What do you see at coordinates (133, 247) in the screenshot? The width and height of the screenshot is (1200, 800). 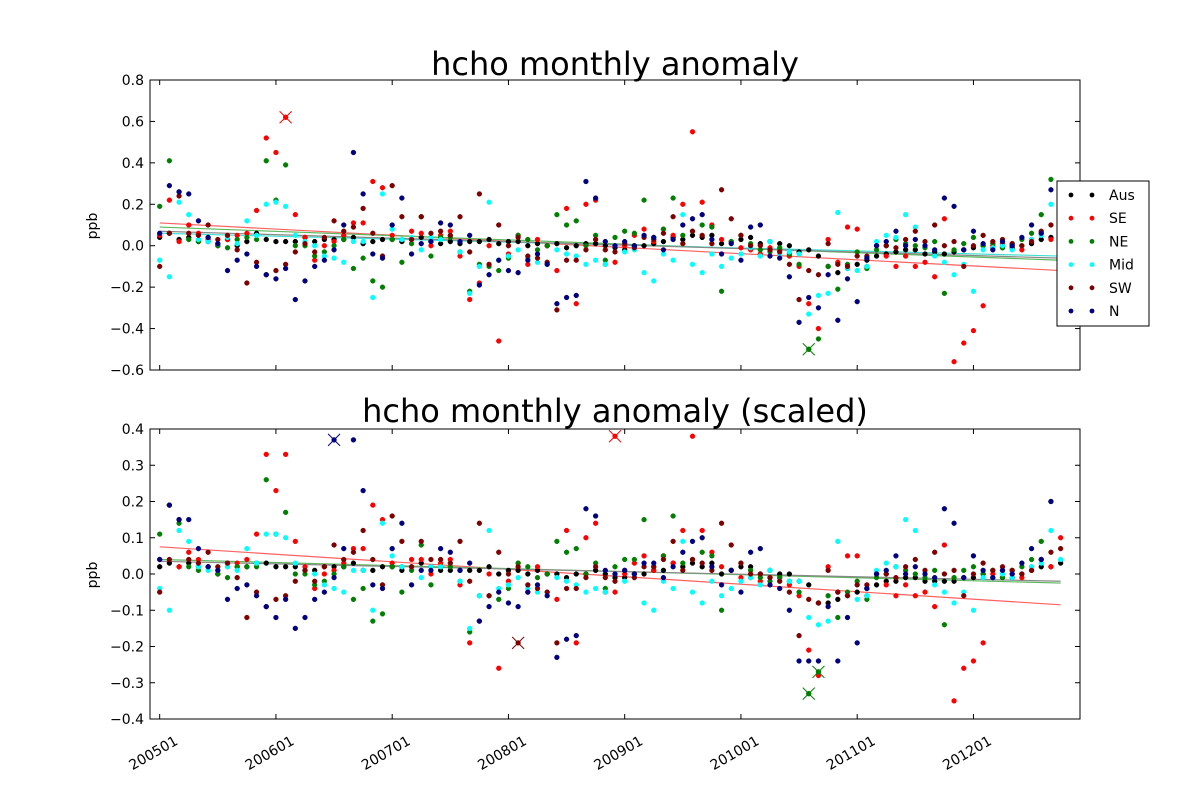 I see `top-ytick-label: 0.0` at bounding box center [133, 247].